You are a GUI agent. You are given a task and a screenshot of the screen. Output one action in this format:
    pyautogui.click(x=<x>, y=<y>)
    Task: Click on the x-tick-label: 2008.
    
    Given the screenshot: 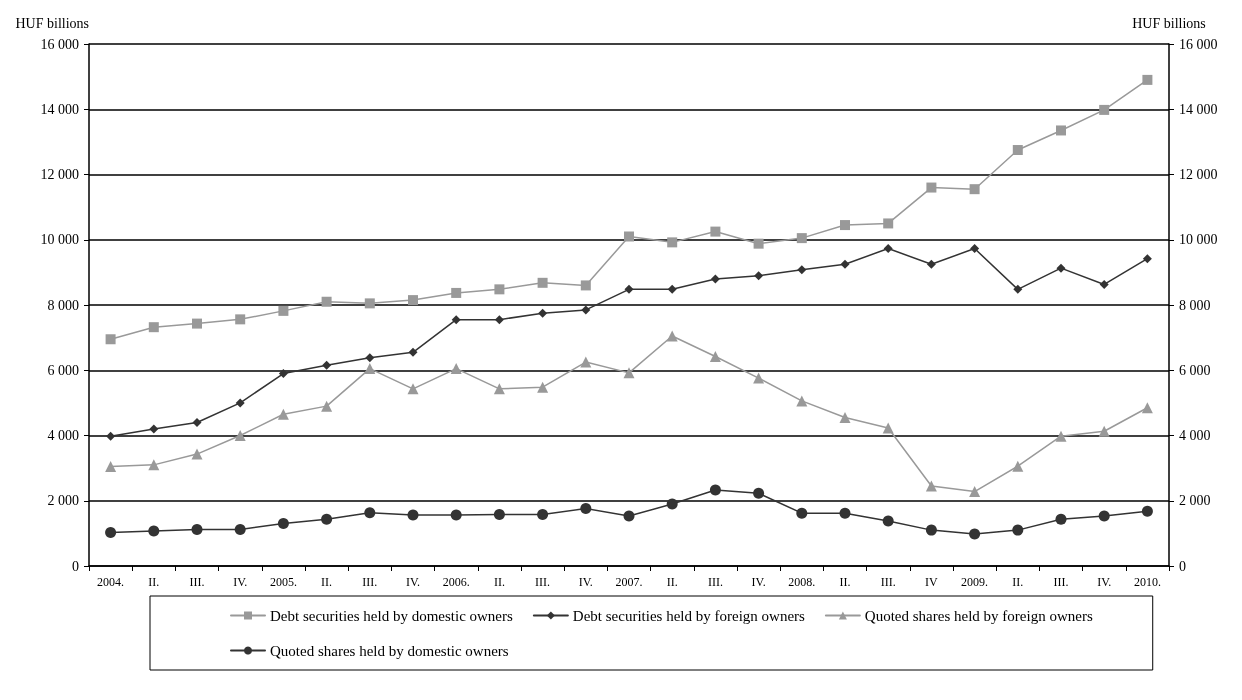 What is the action you would take?
    pyautogui.click(x=802, y=582)
    